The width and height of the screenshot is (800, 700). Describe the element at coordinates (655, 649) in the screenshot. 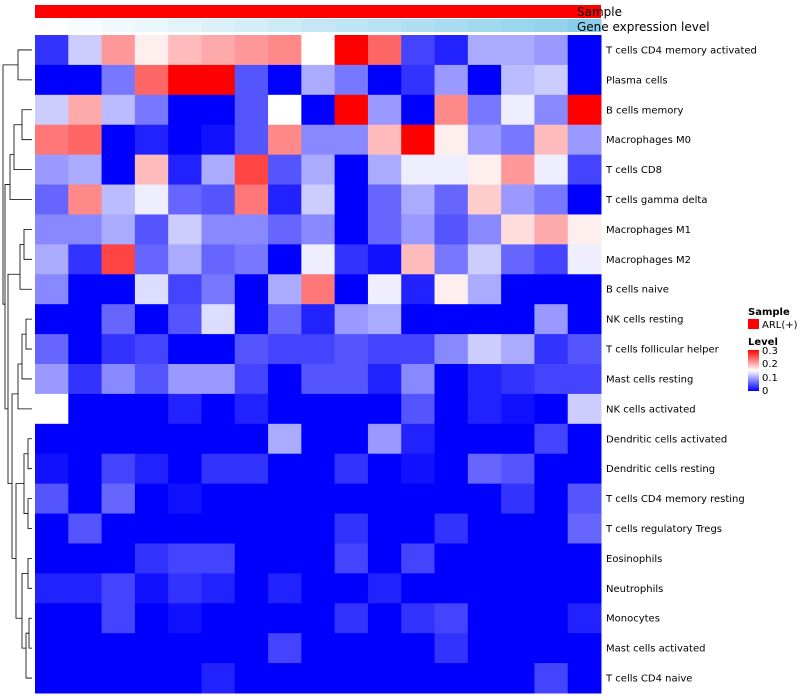

I see `row-label: Mast cells activated` at that location.